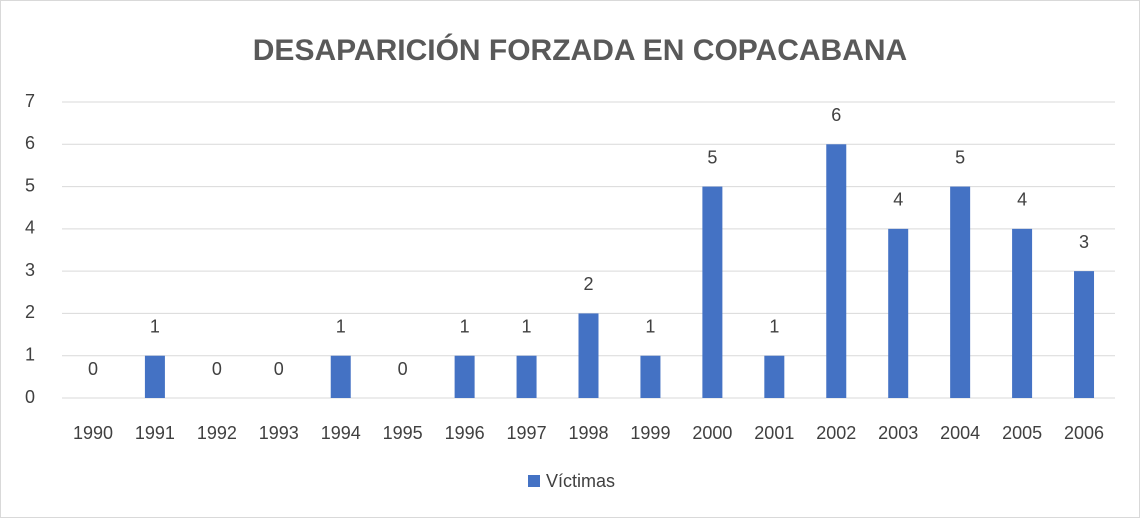  Describe the element at coordinates (30, 397) in the screenshot. I see `y-tick-label: 0` at that location.